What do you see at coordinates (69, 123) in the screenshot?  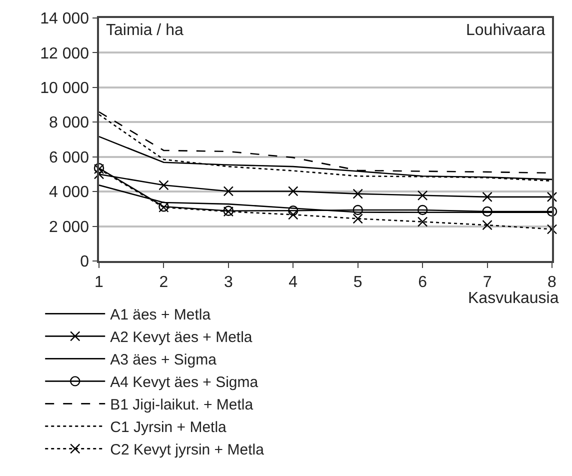 I see `y-tick-label: 8 000` at bounding box center [69, 123].